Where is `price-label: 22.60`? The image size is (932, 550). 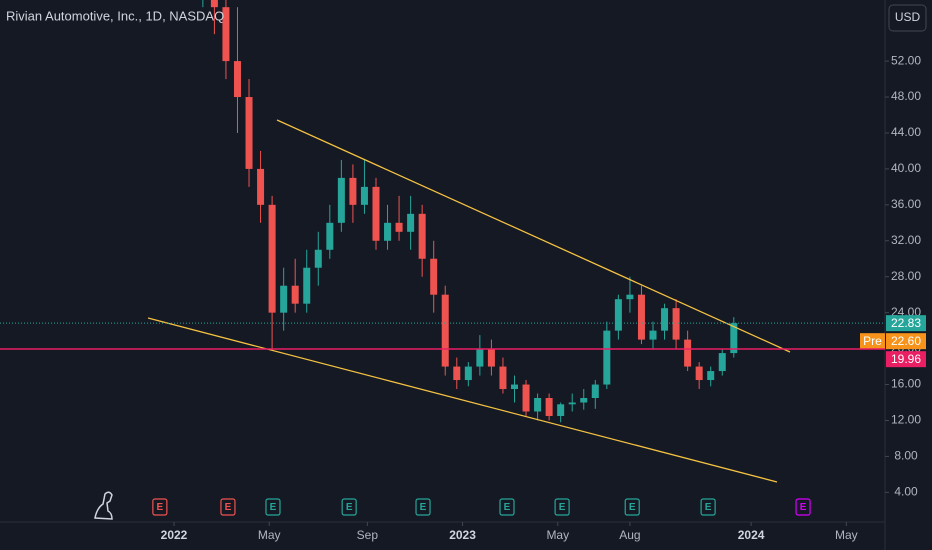 price-label: 22.60 is located at coordinates (906, 341).